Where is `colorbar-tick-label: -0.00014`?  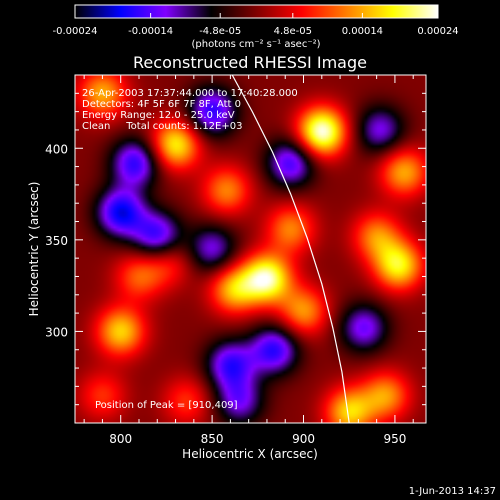 colorbar-tick-label: -0.00014 is located at coordinates (150, 31).